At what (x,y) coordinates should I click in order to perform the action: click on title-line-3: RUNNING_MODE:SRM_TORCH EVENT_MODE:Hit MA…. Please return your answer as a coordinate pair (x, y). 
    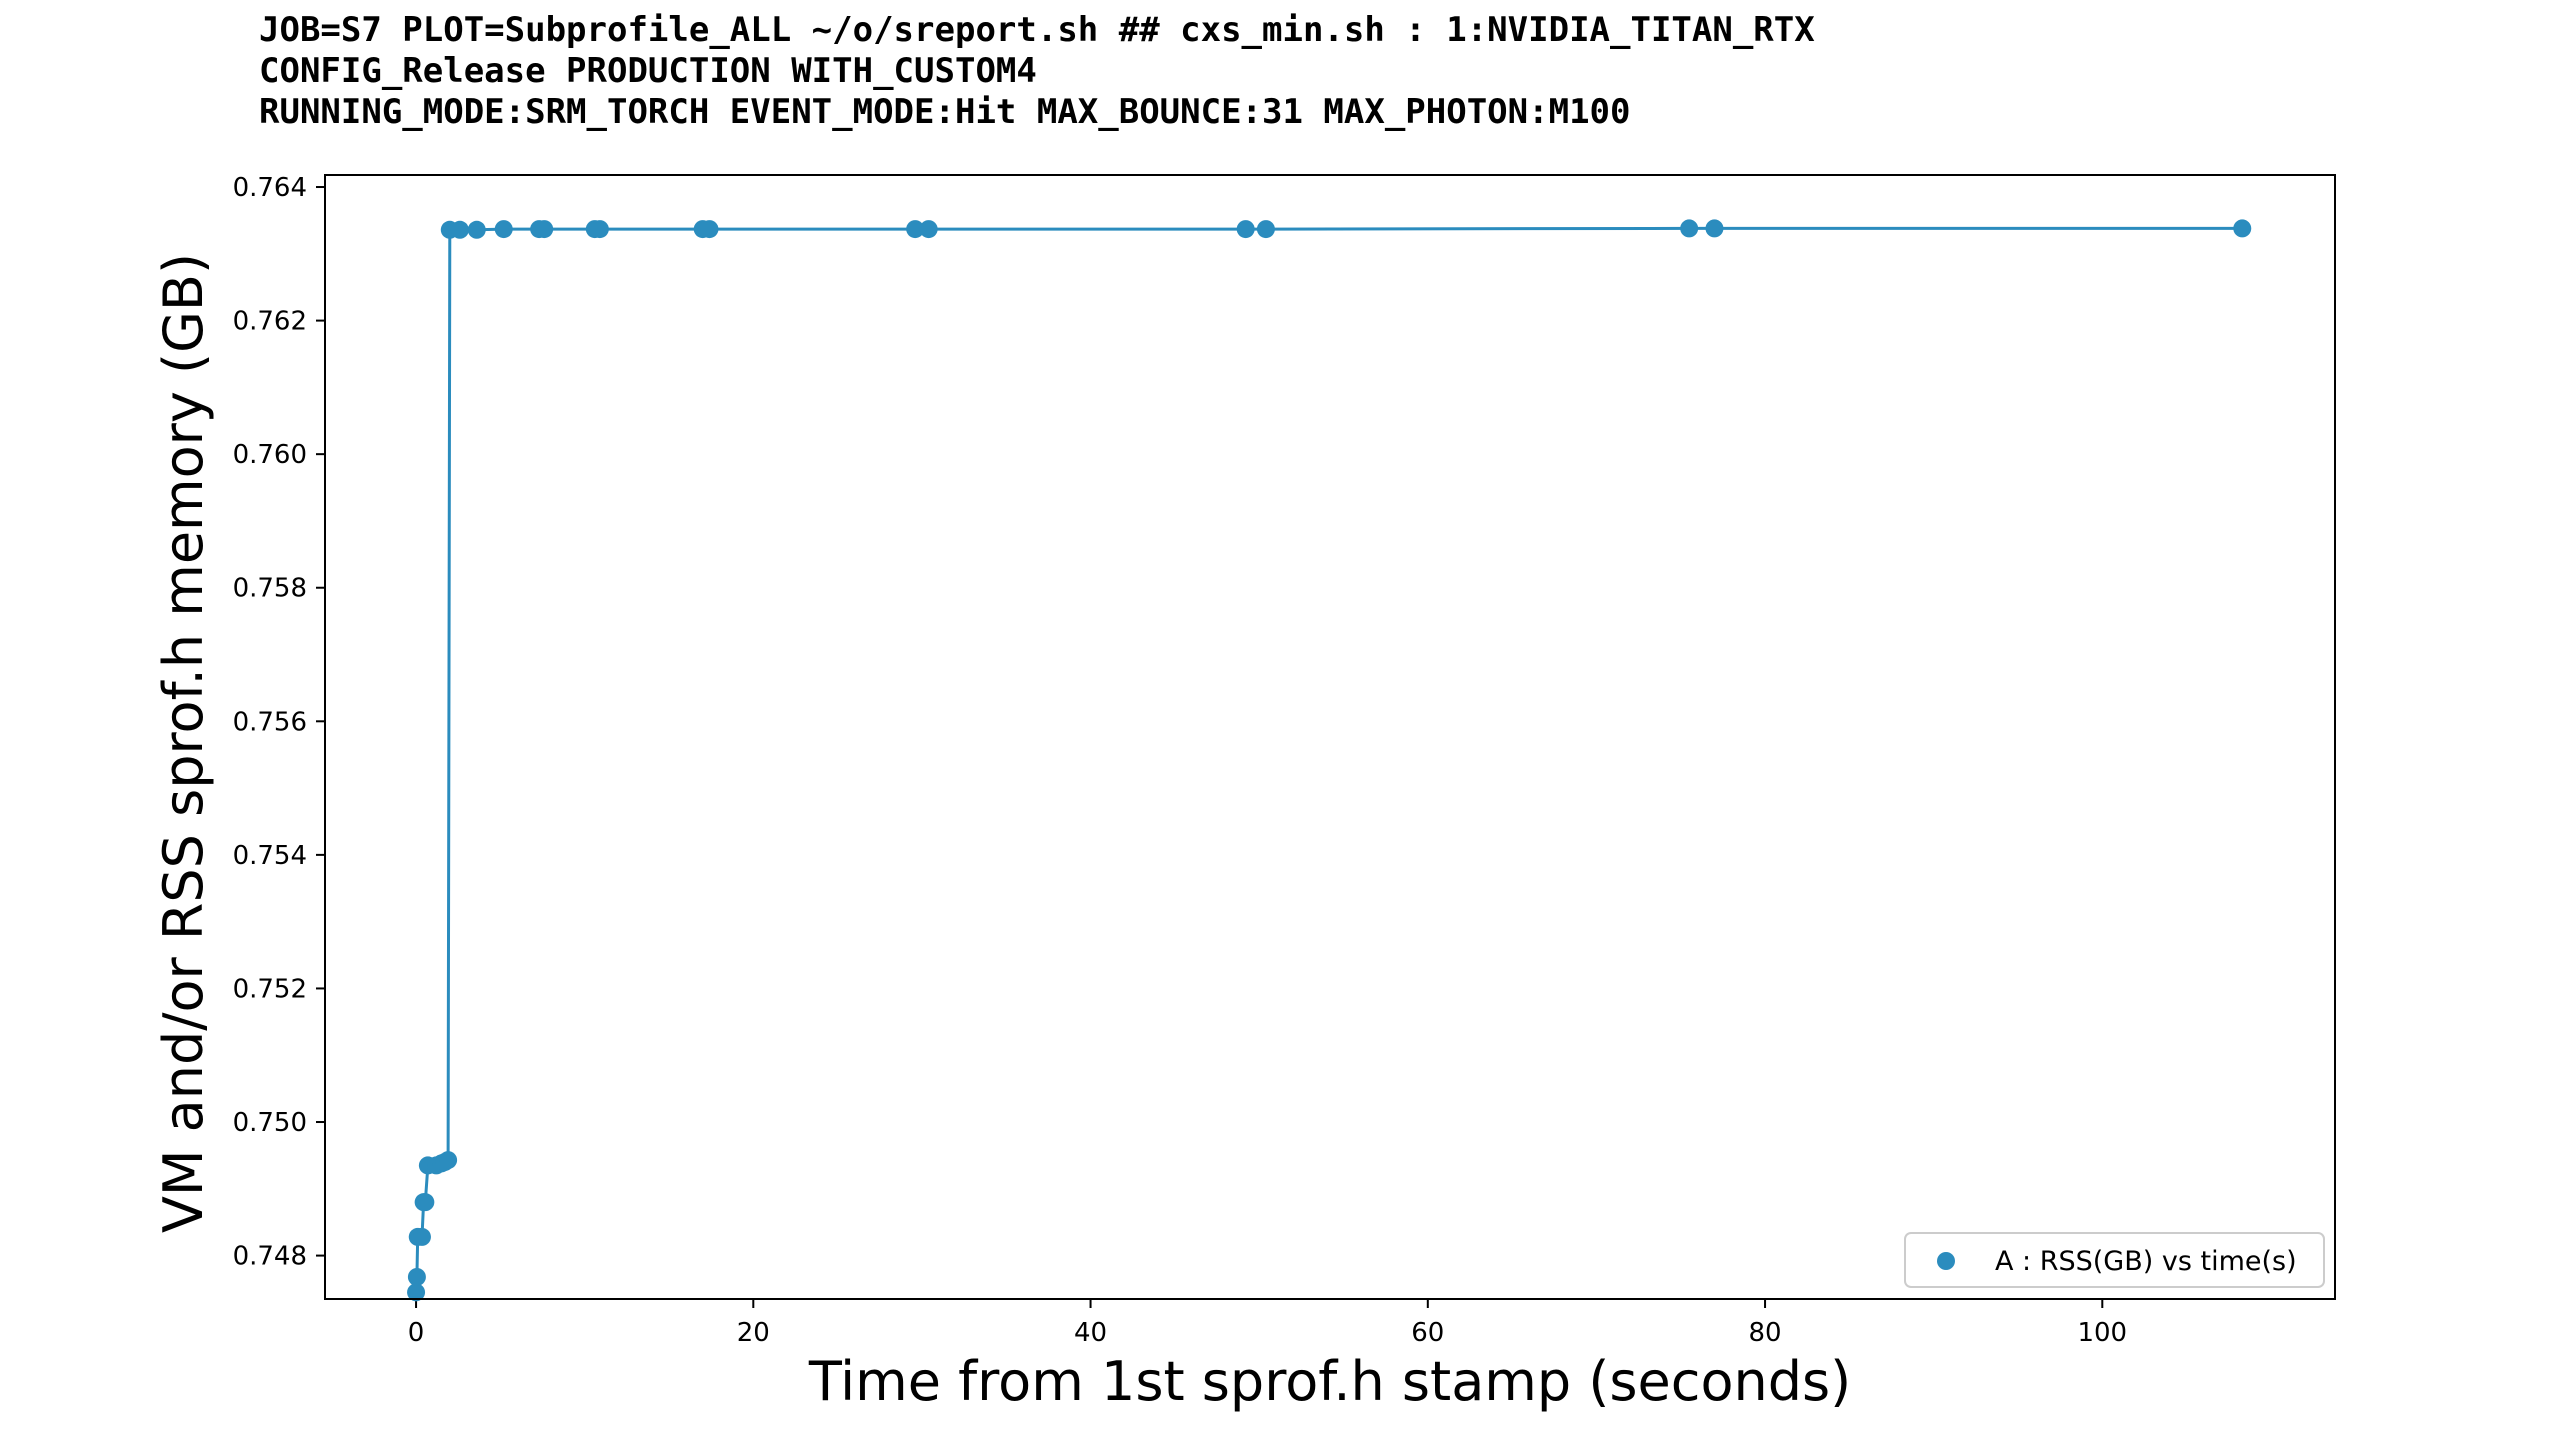
    Looking at the image, I should click on (944, 112).